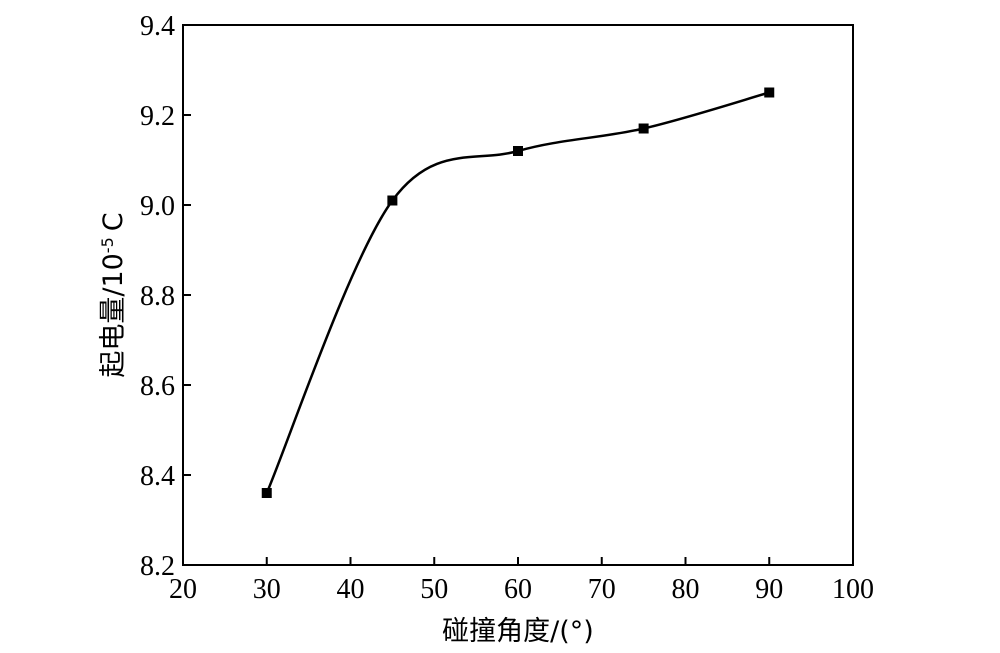 The height and width of the screenshot is (653, 1000). What do you see at coordinates (157, 206) in the screenshot?
I see `y-tick-label: 9.0` at bounding box center [157, 206].